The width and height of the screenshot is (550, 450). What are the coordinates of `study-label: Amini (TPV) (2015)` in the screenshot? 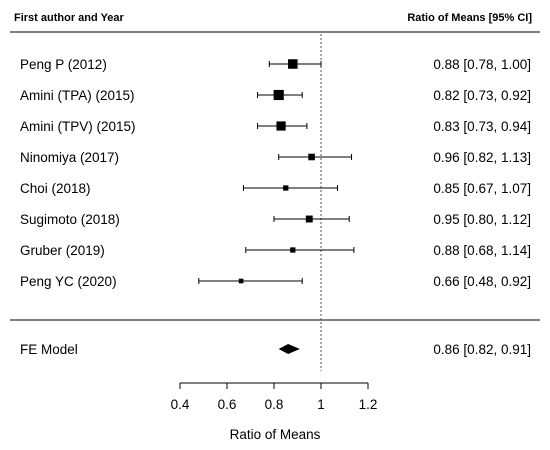 It's located at (78, 126).